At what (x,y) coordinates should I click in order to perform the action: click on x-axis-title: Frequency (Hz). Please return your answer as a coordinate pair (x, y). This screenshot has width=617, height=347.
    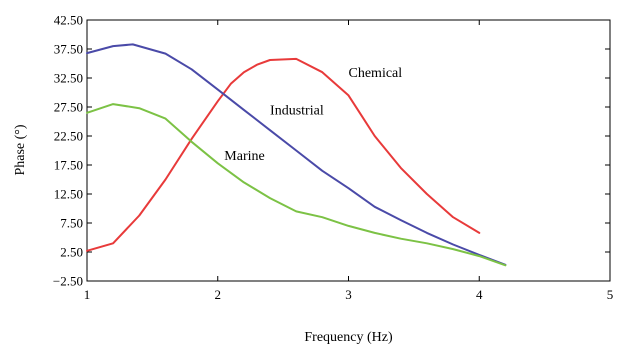
    Looking at the image, I should click on (348, 337).